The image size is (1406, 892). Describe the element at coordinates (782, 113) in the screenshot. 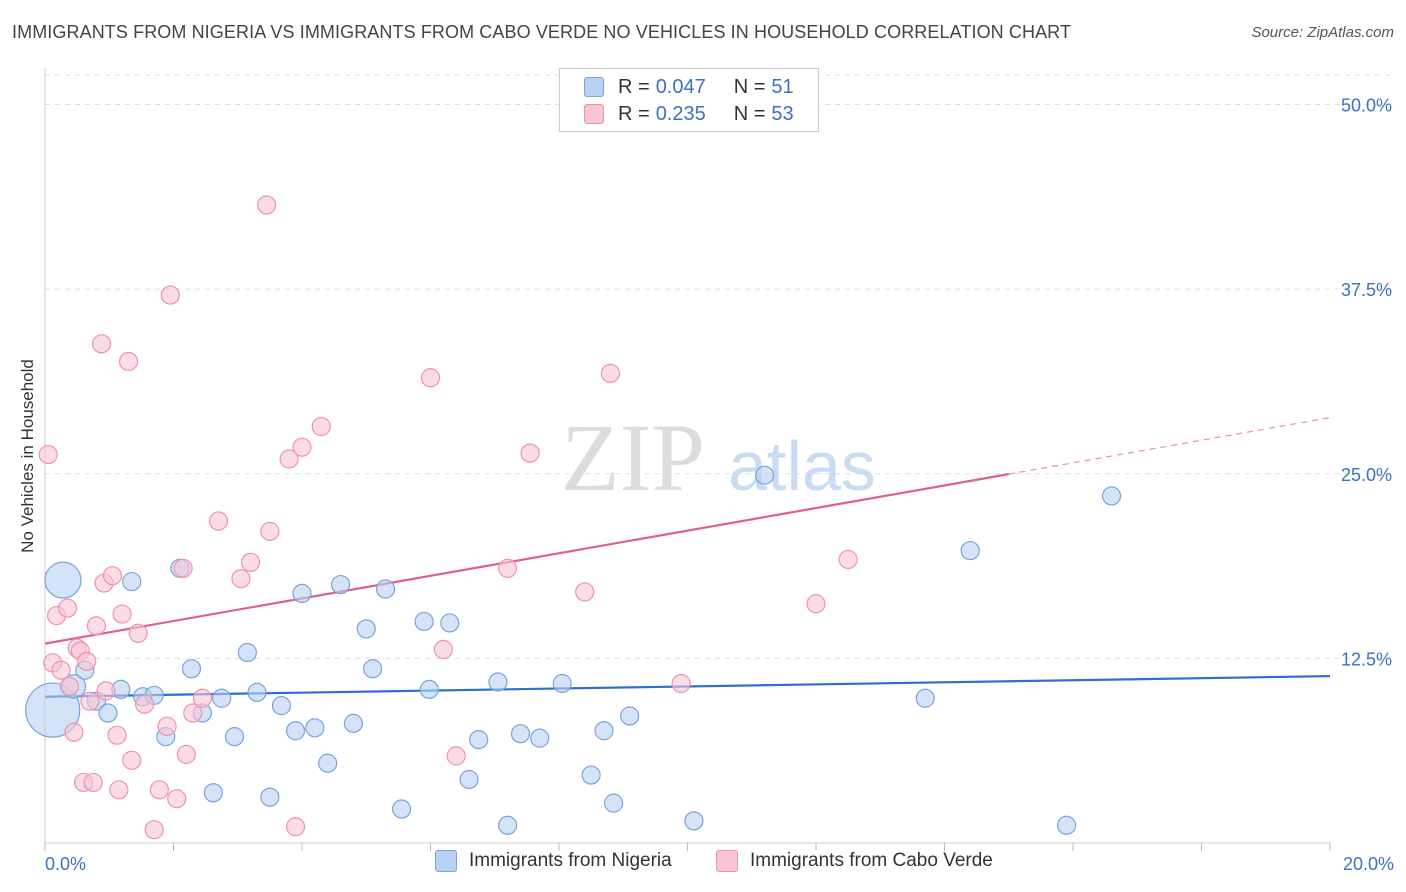

I see `n-value-cabo-verde: 53` at that location.